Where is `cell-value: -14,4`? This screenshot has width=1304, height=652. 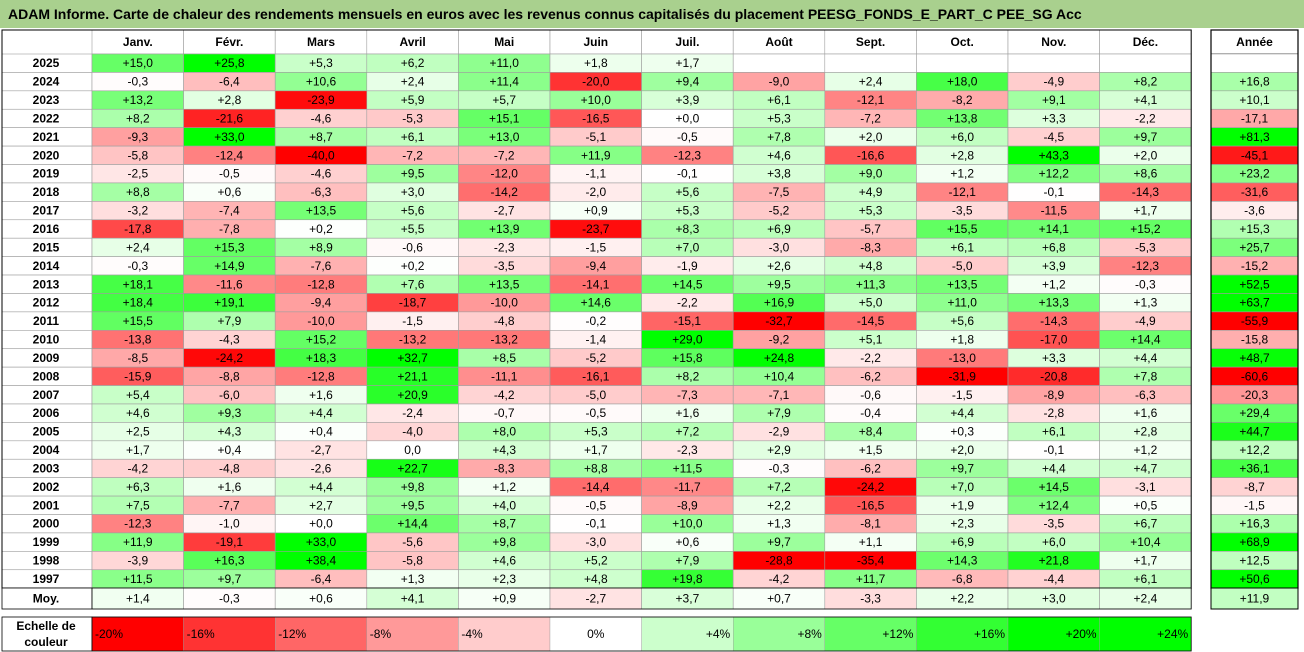 cell-value: -14,4 is located at coordinates (596, 487).